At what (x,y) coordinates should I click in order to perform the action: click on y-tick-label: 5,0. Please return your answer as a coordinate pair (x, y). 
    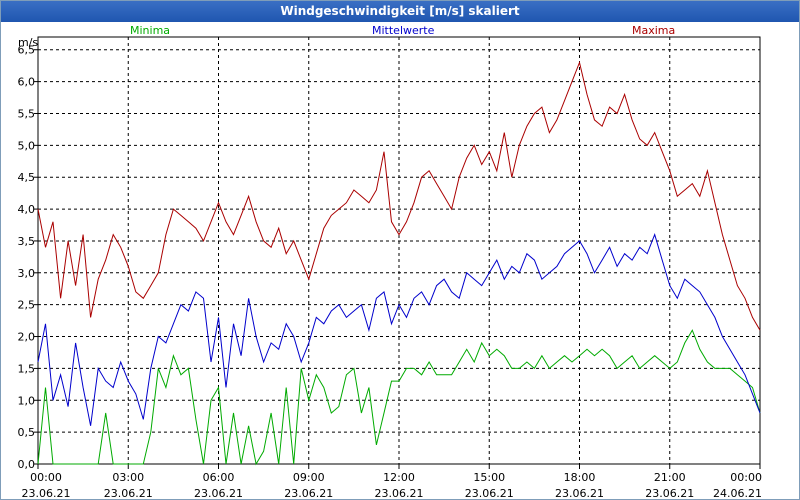
    Looking at the image, I should click on (27, 145).